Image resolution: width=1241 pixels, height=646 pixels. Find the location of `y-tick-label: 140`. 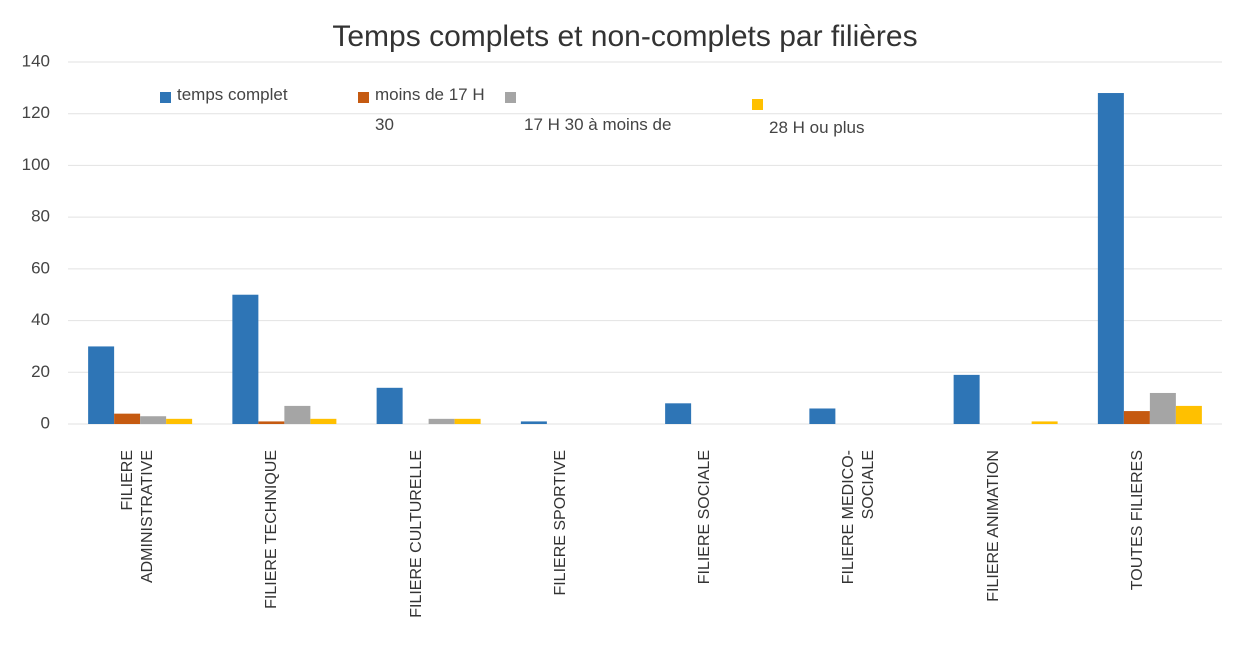

y-tick-label: 140 is located at coordinates (36, 60).